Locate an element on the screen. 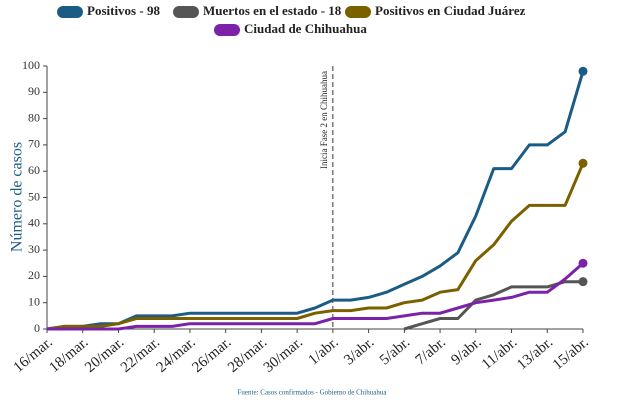 The width and height of the screenshot is (624, 406). x-tick-label: 24/mar. is located at coordinates (176, 354).